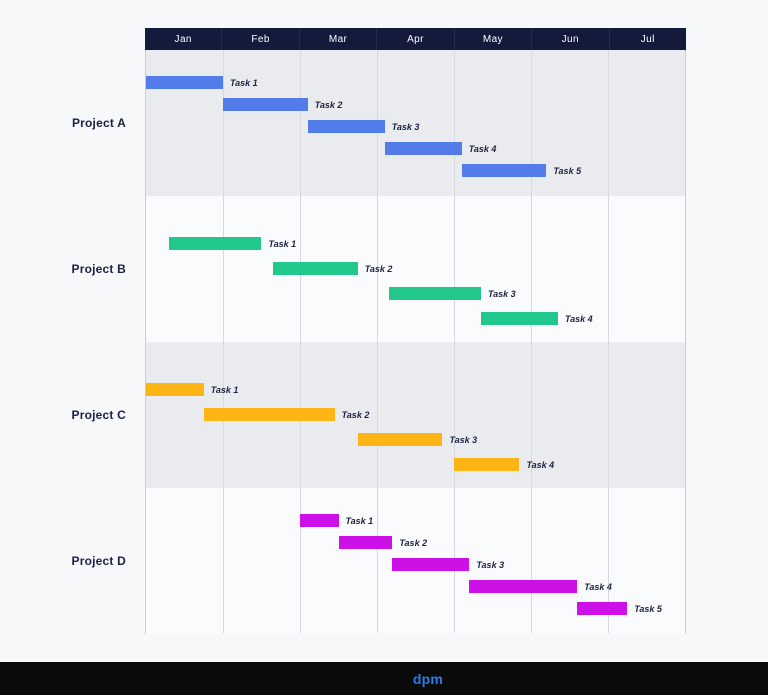  I want to click on month-header-cell: Mar, so click(337, 39).